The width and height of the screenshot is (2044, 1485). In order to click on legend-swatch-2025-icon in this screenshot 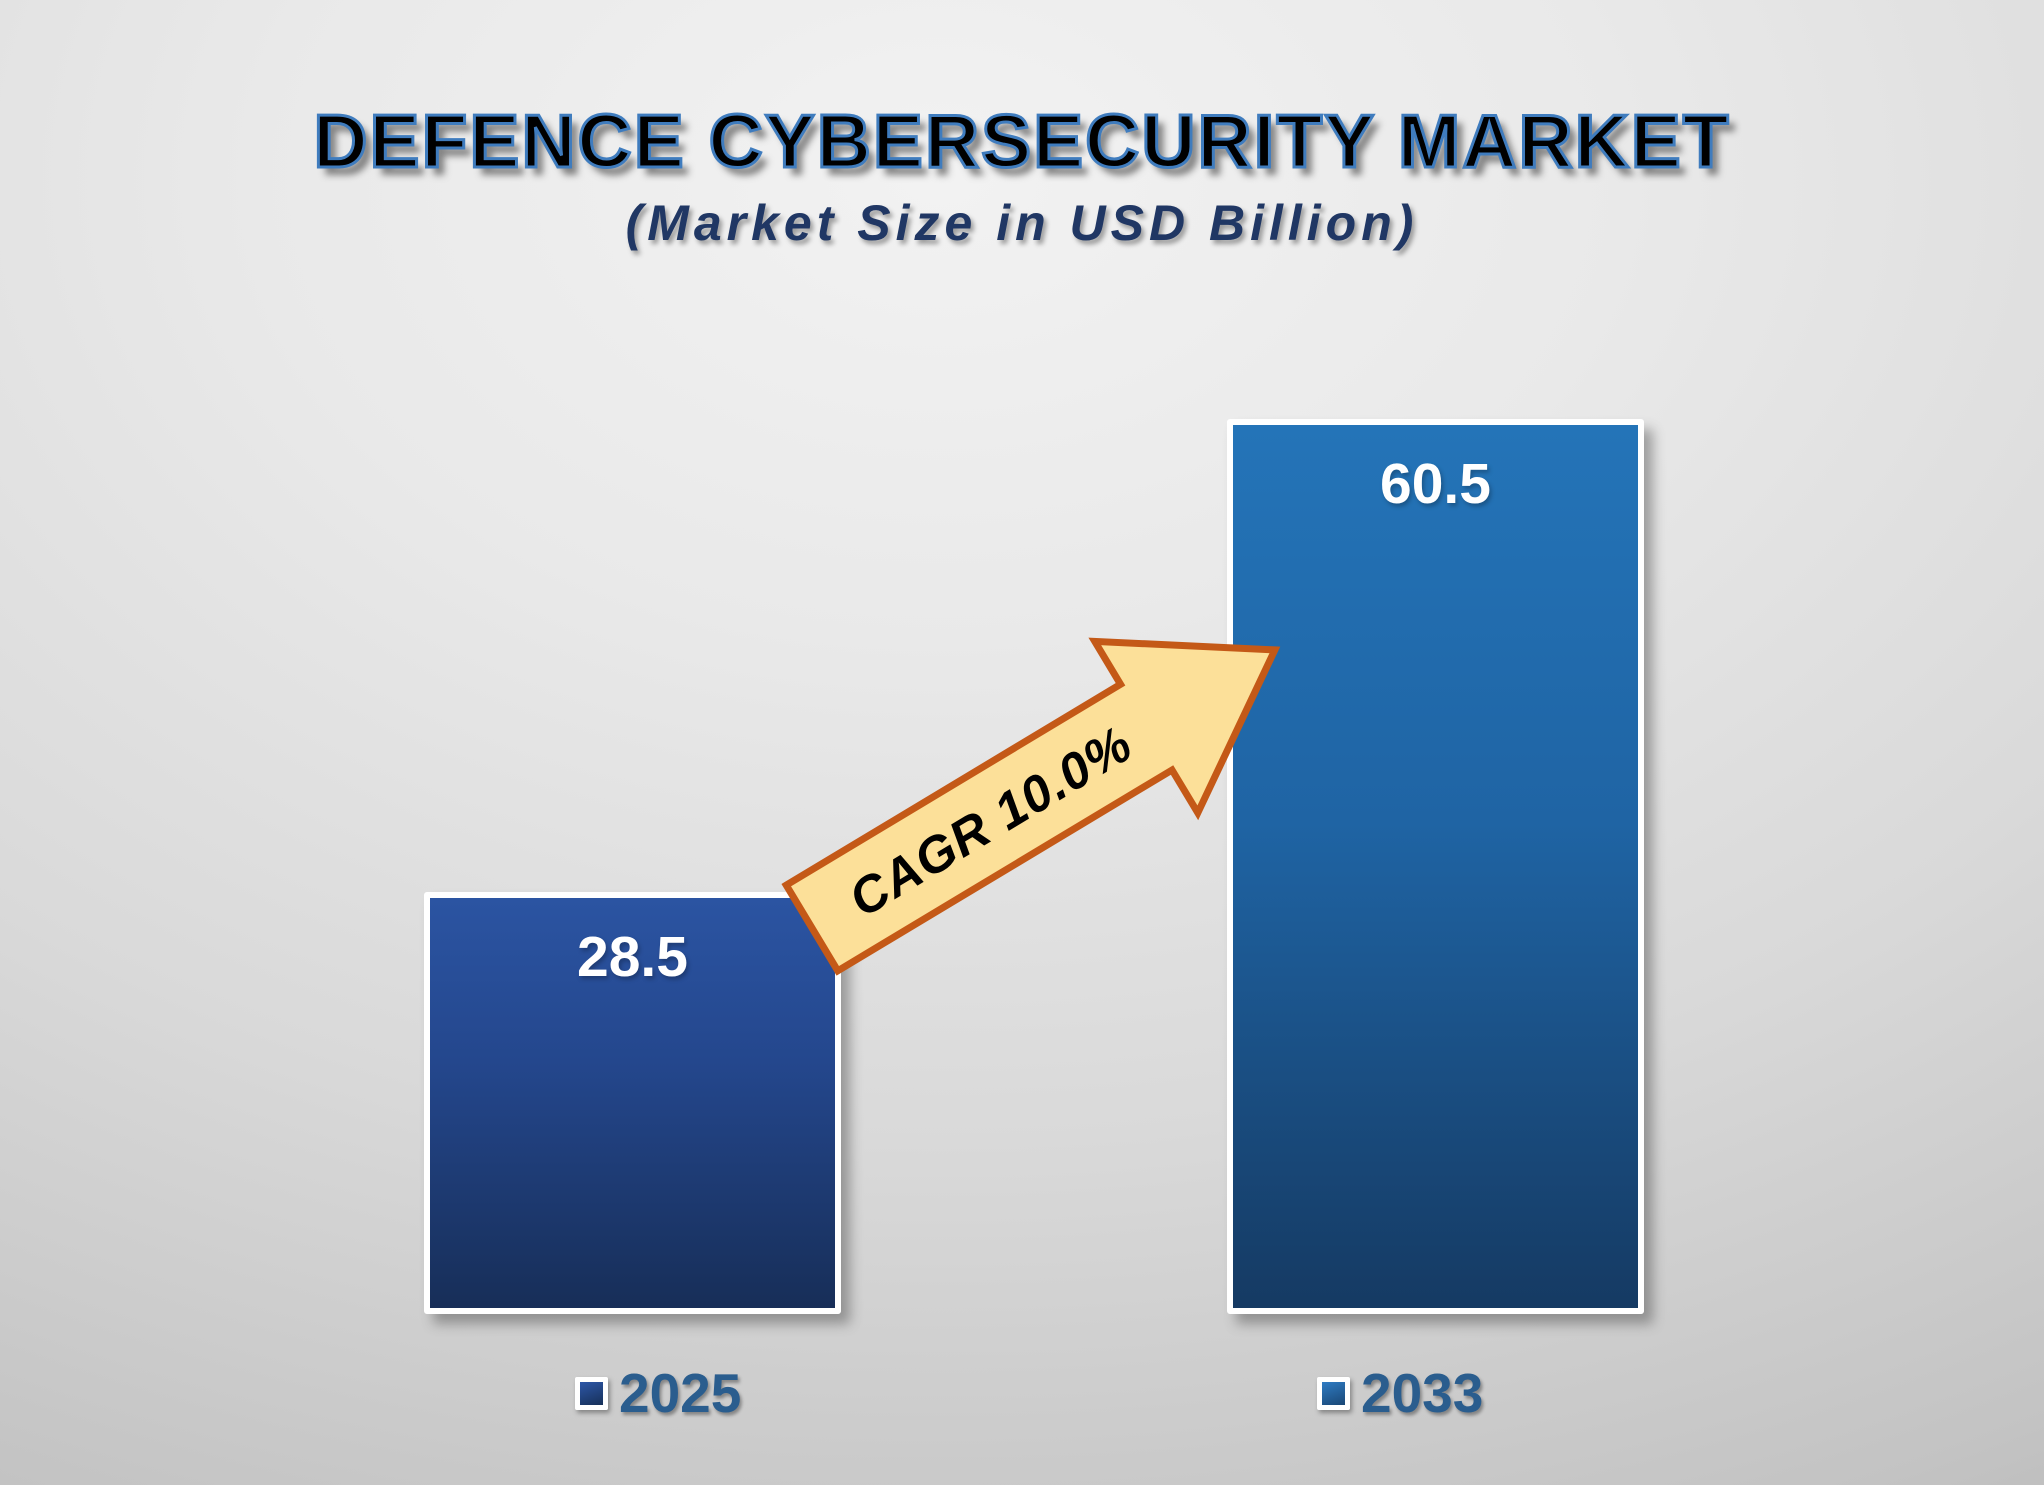, I will do `click(591, 1393)`.